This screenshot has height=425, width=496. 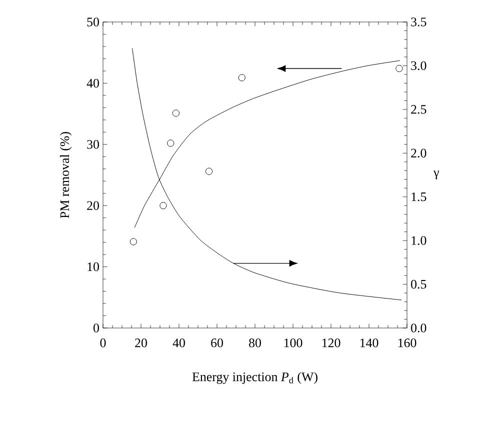 I want to click on y-axis-title: PM removal (%), so click(x=66, y=175).